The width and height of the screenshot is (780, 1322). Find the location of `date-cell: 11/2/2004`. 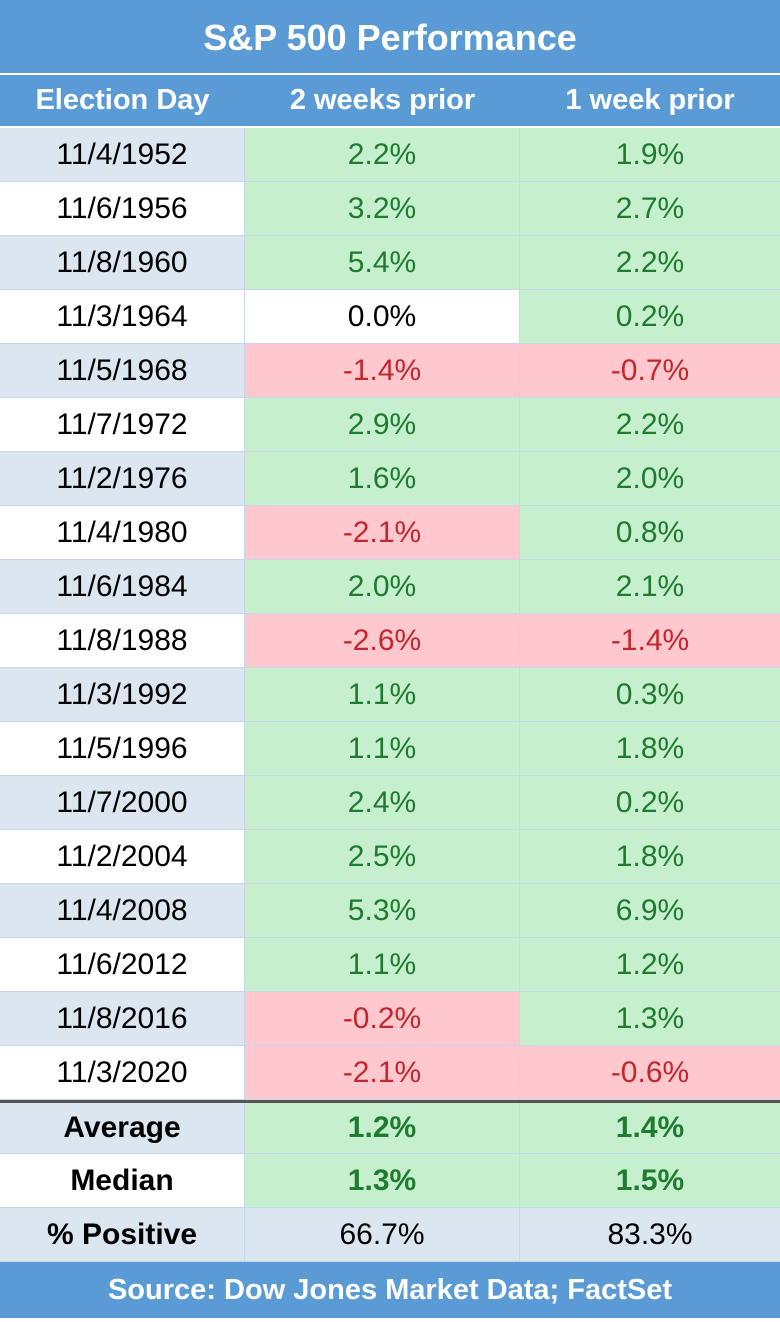

date-cell: 11/2/2004 is located at coordinates (122, 856).